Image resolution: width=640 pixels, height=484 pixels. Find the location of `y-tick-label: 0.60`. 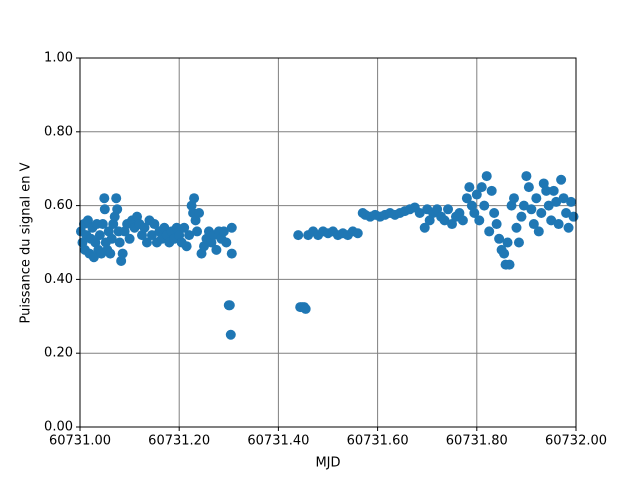

y-tick-label: 0.60 is located at coordinates (58, 205).